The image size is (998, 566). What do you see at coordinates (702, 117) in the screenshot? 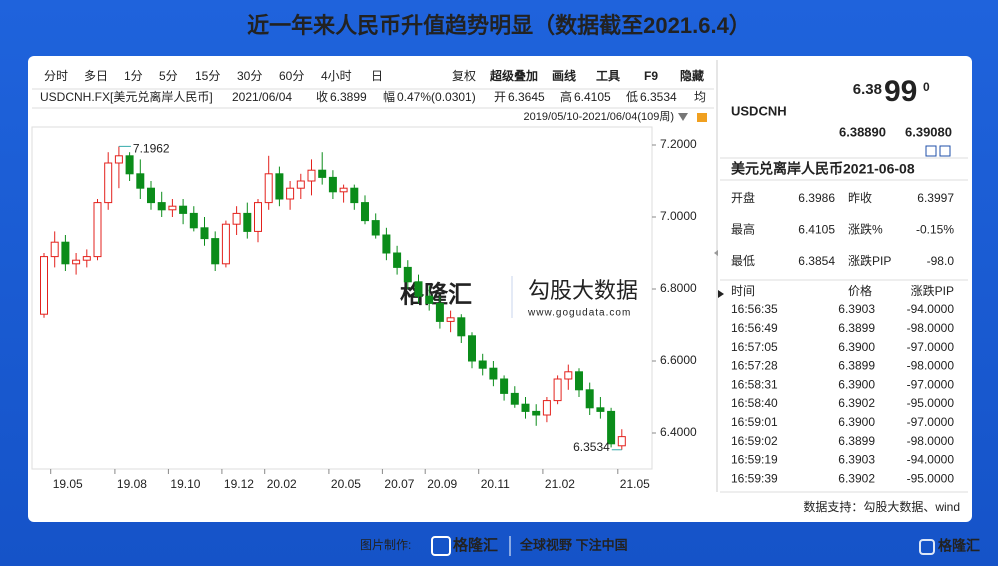
I see `lock-icon` at bounding box center [702, 117].